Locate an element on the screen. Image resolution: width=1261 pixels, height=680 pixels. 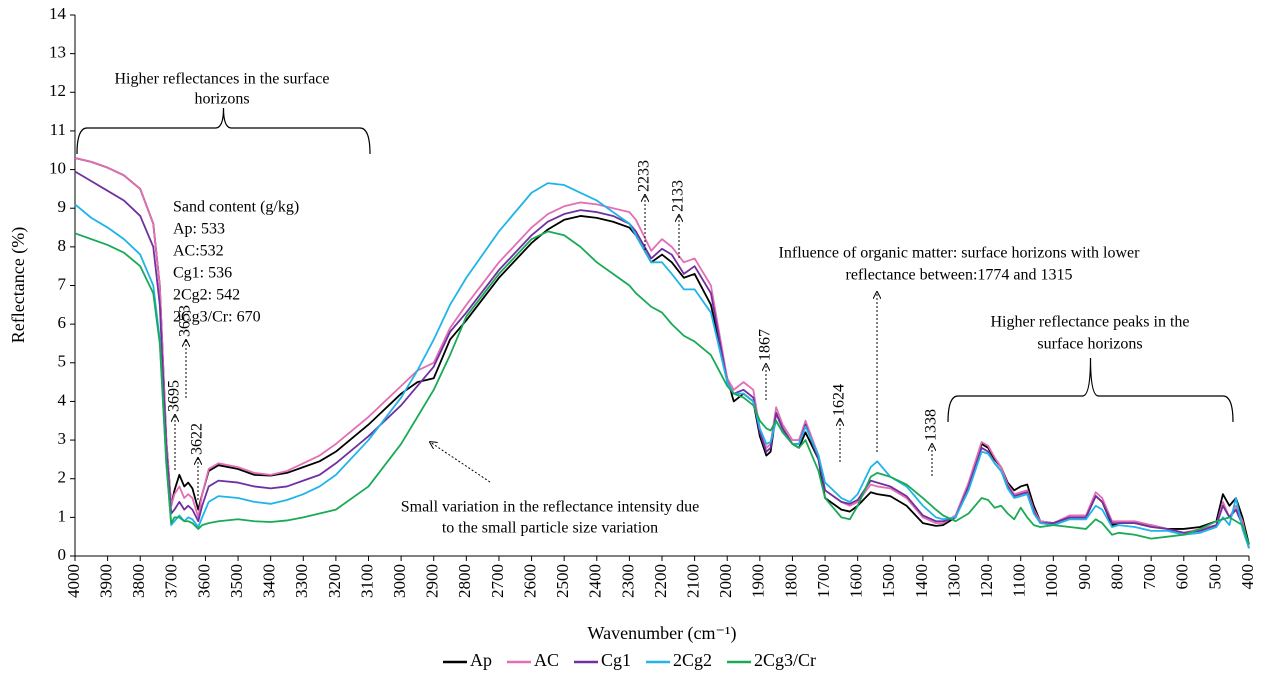
annotation-text: Cg1: 536 is located at coordinates (202, 273).